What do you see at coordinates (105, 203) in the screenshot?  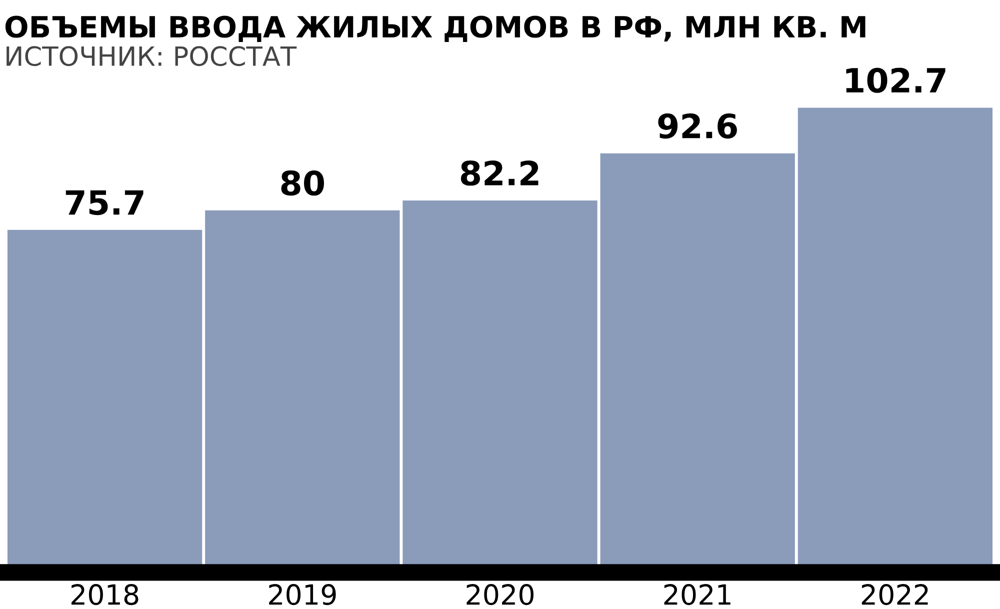 I see `data-label: 75.7` at bounding box center [105, 203].